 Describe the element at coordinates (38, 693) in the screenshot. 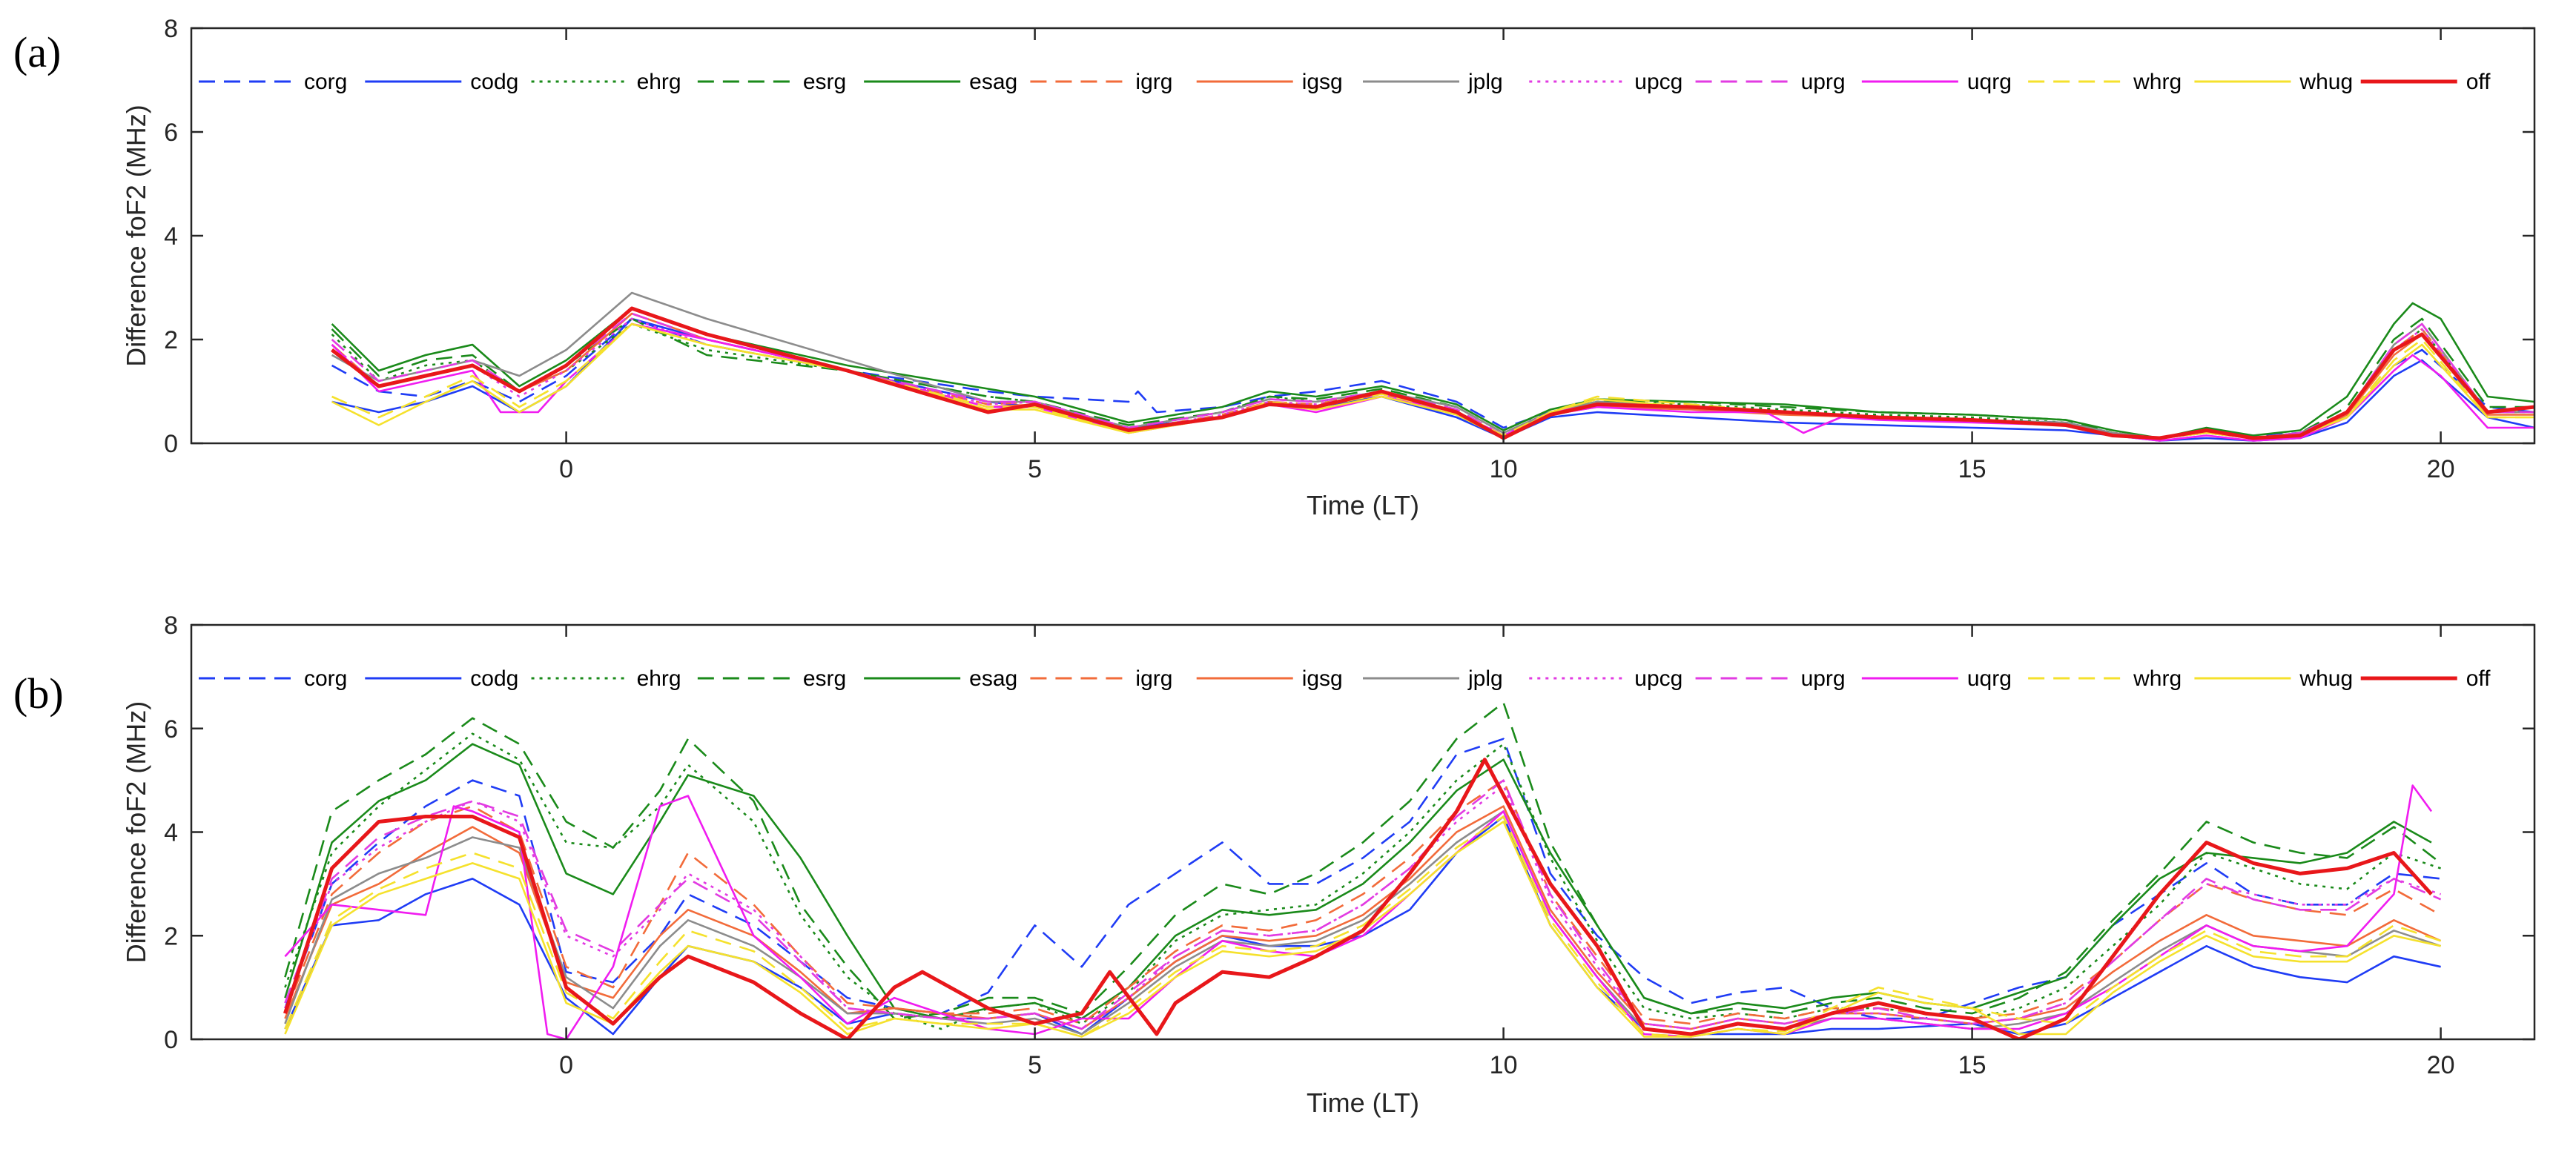

I see `panel-label: (b)` at that location.